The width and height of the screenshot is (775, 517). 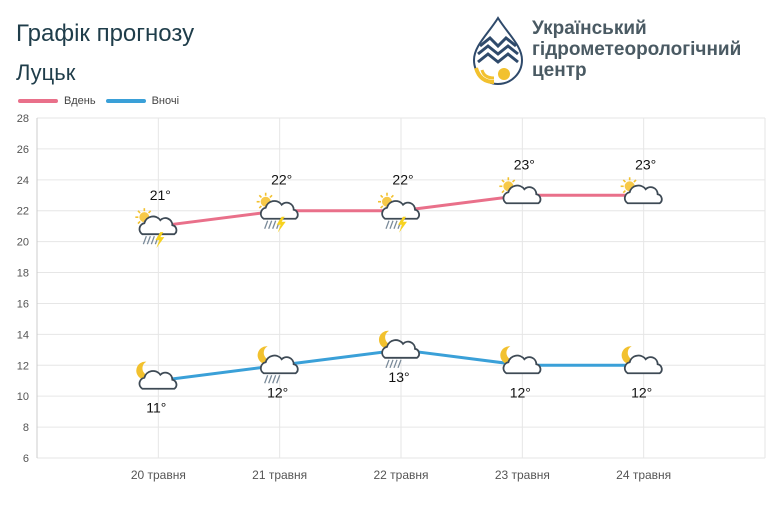 I want to click on organization-name: Український гідрометеорологічний центр, so click(x=636, y=49).